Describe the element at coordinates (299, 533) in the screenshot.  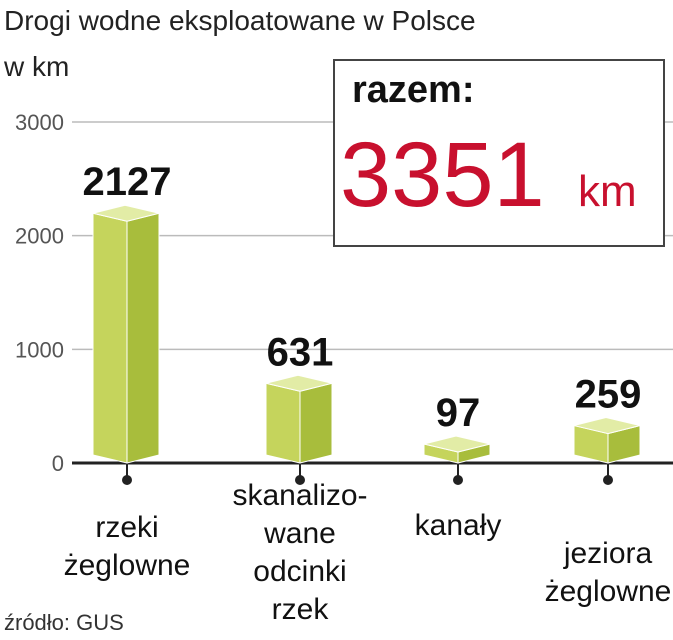
I see `x-tick-label: wane` at that location.